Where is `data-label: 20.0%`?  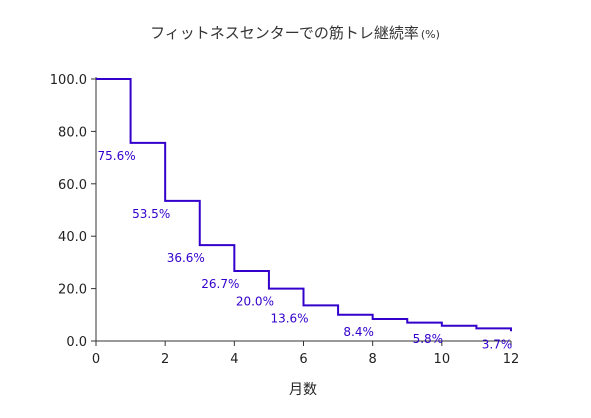 data-label: 20.0% is located at coordinates (255, 302).